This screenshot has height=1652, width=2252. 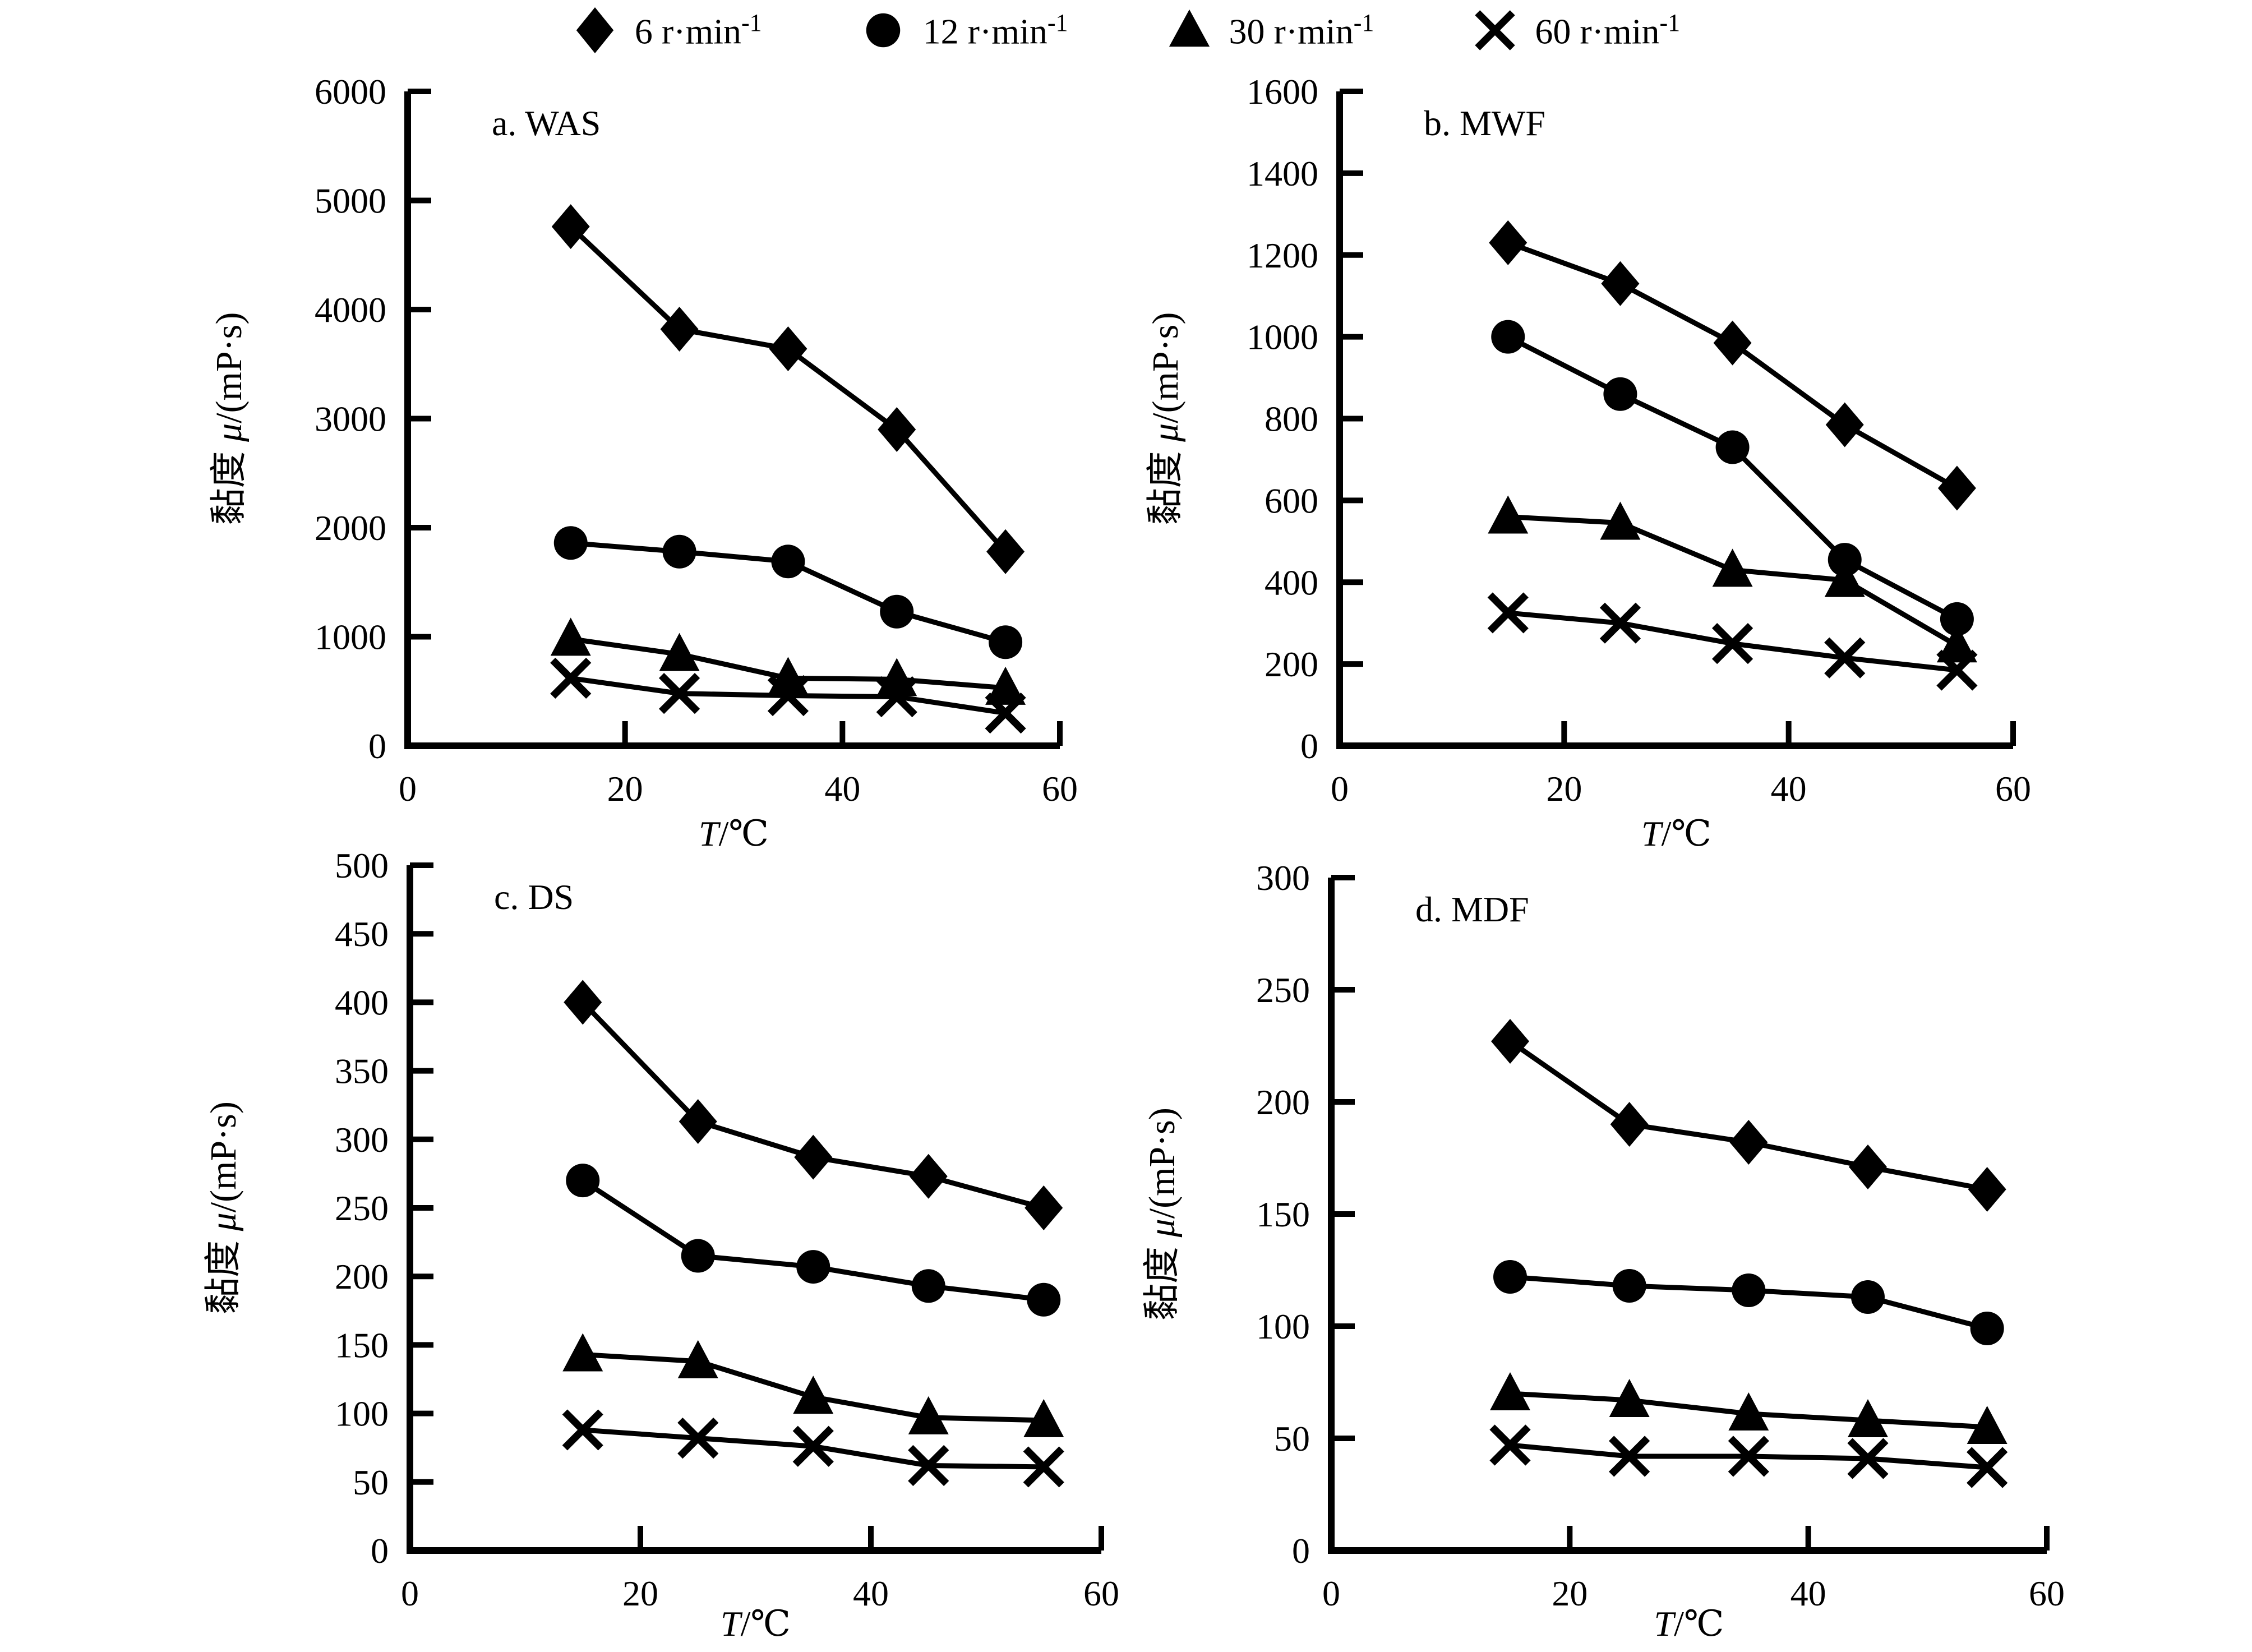 I want to click on y-tick-label: 1000, so click(x=1282, y=337).